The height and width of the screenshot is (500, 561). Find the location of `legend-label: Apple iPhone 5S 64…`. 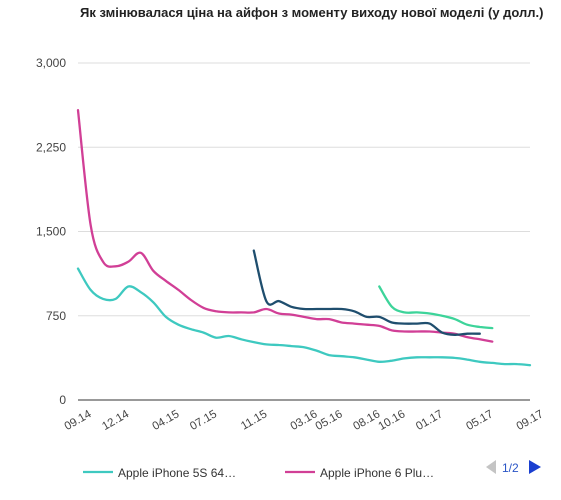

legend-label: Apple iPhone 5S 64… is located at coordinates (177, 473).